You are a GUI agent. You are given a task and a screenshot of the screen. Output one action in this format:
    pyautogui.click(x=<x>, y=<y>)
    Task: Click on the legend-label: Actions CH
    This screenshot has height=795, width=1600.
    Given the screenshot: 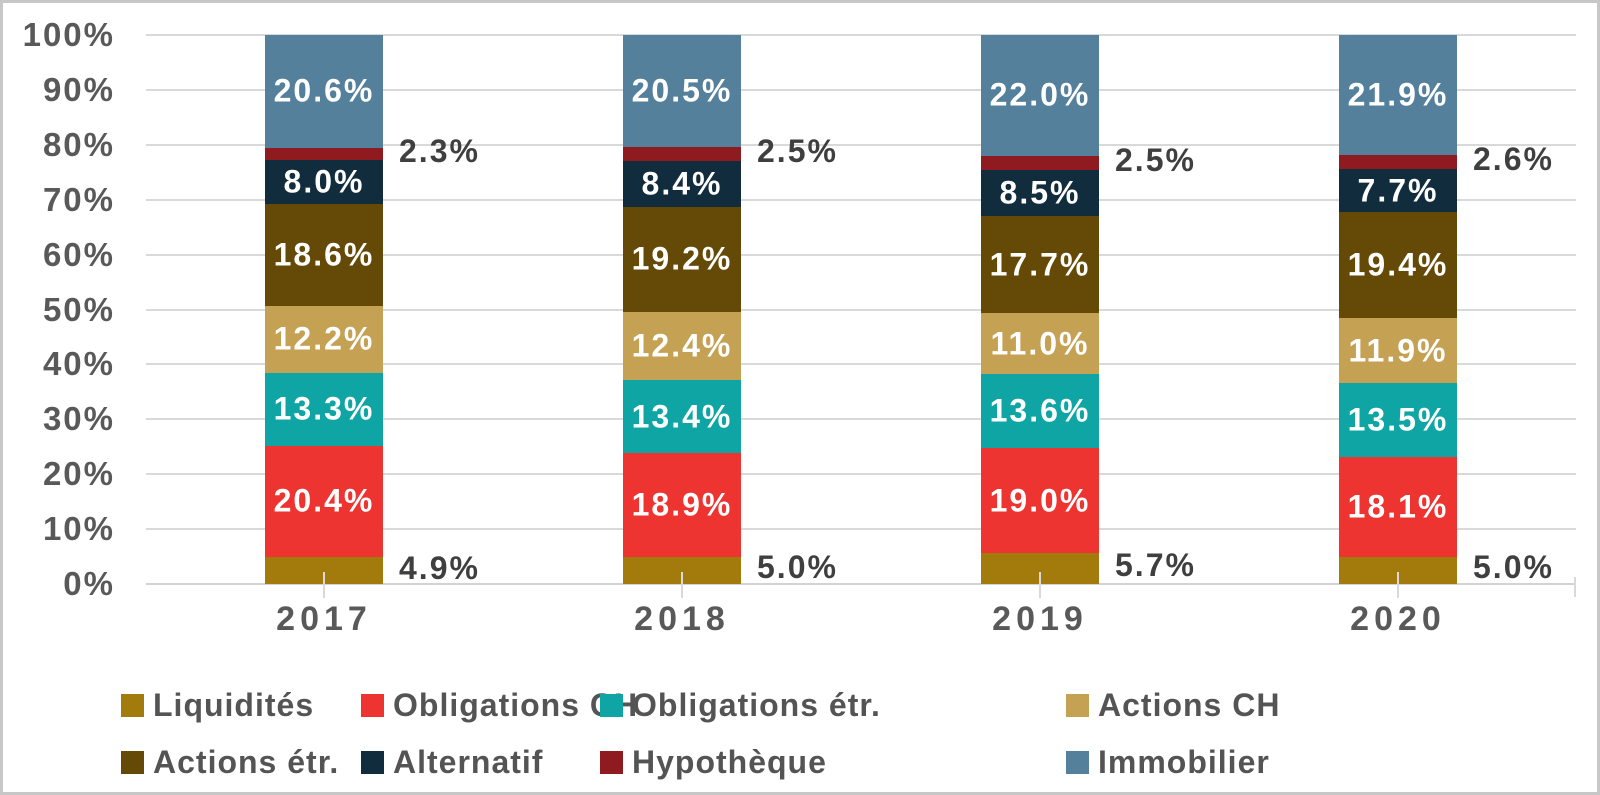 What is the action you would take?
    pyautogui.click(x=1189, y=705)
    